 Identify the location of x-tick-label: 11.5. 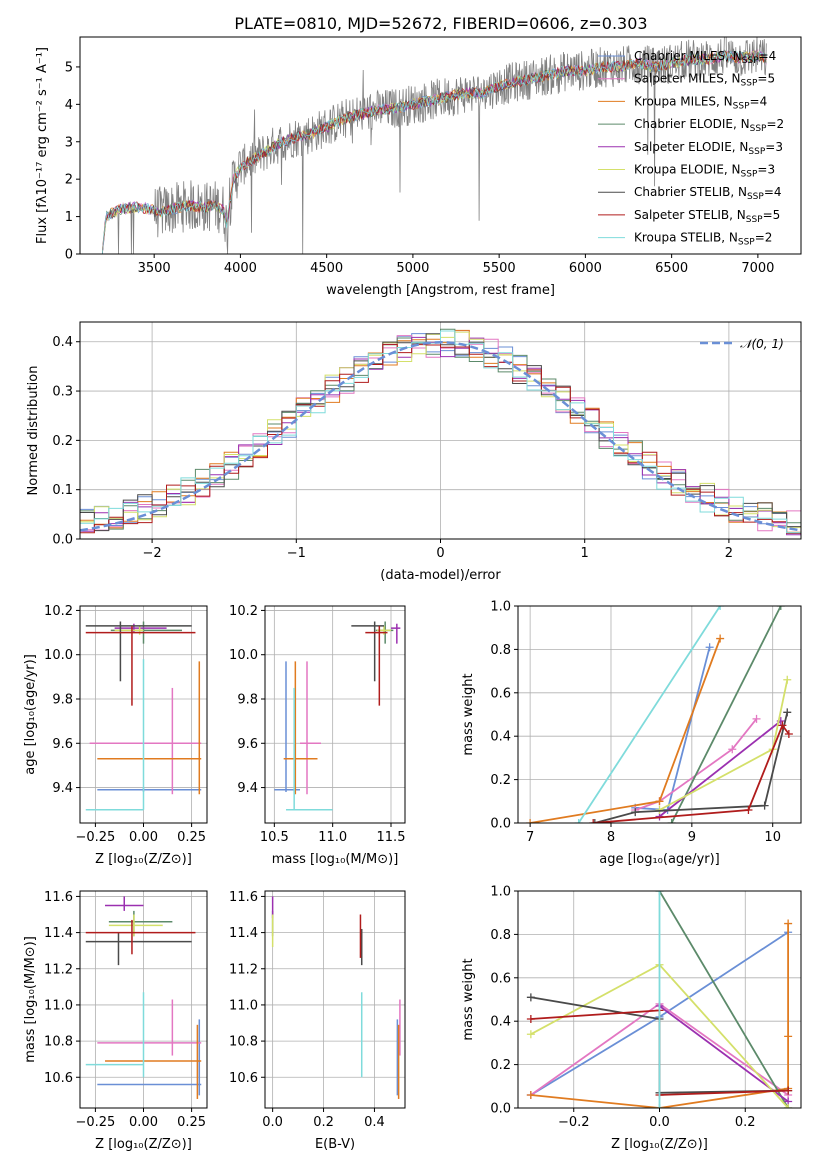
(391, 837).